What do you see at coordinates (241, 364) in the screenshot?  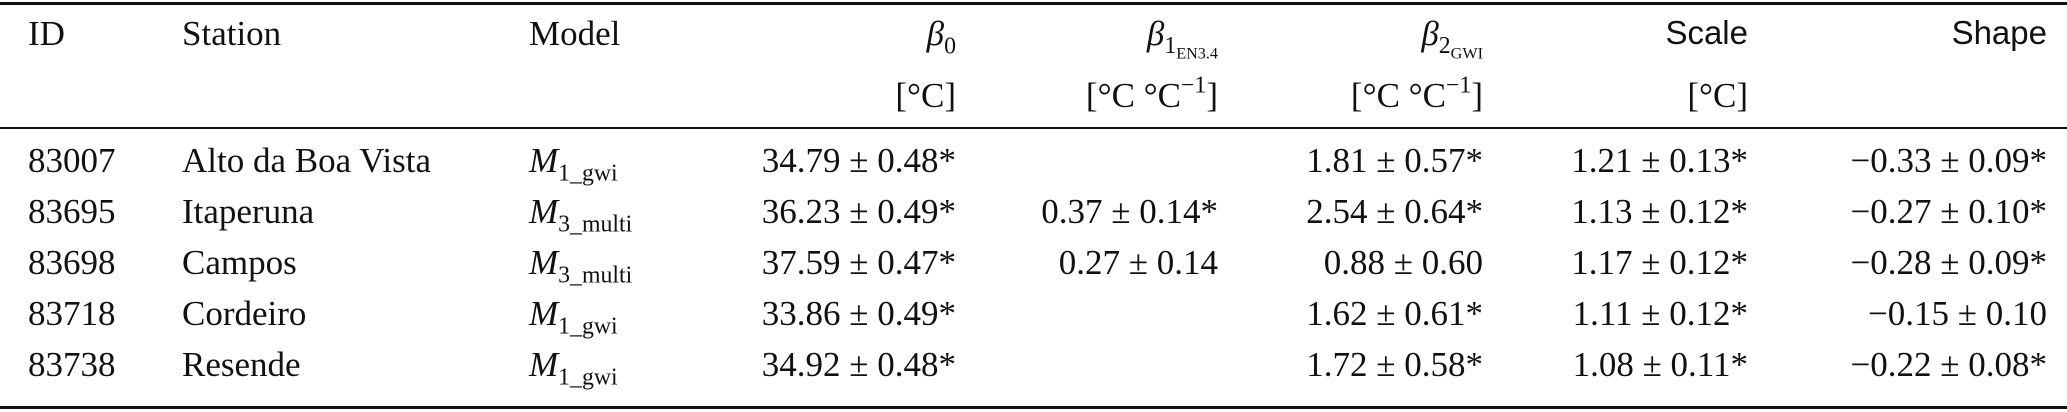 I see `cell-station: Resende` at bounding box center [241, 364].